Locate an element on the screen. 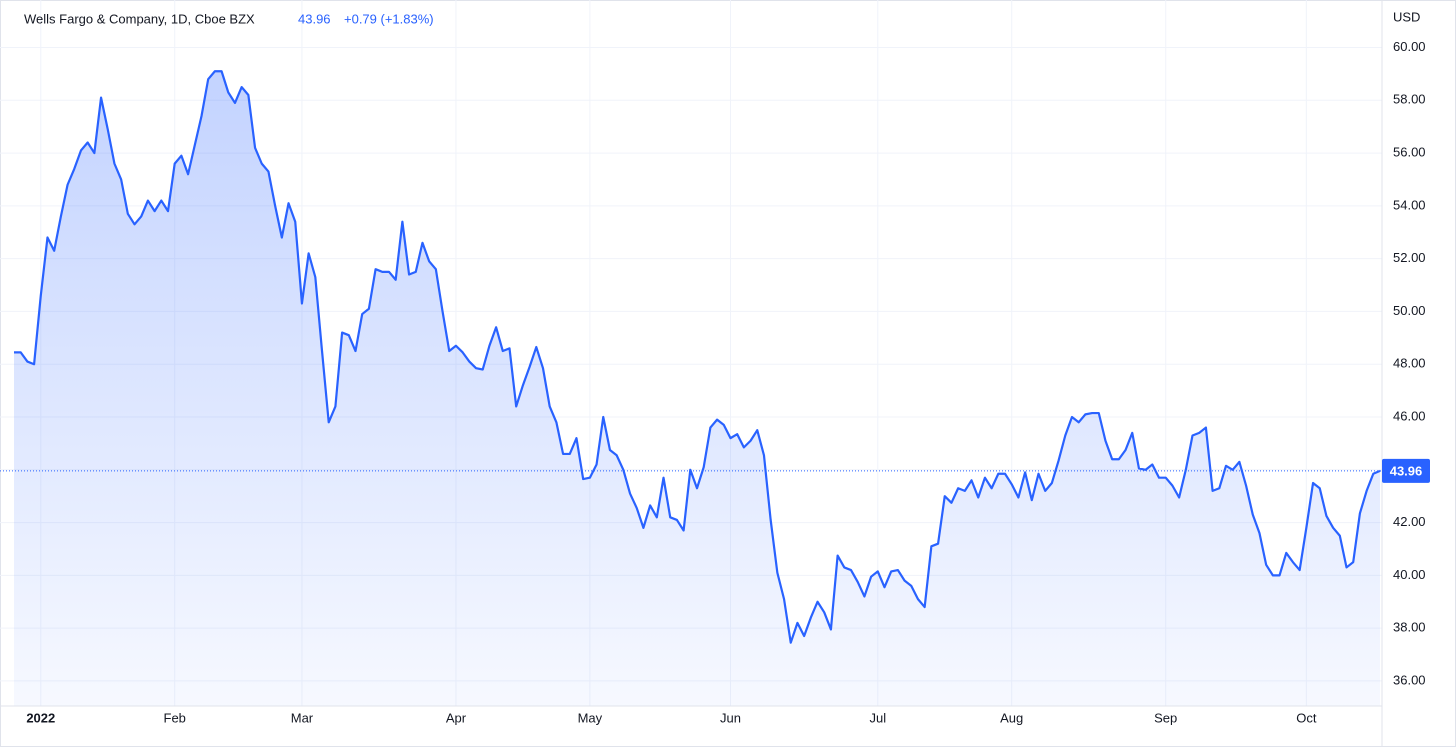 This screenshot has height=747, width=1456. y-tick-label: 60.00 is located at coordinates (1409, 46).